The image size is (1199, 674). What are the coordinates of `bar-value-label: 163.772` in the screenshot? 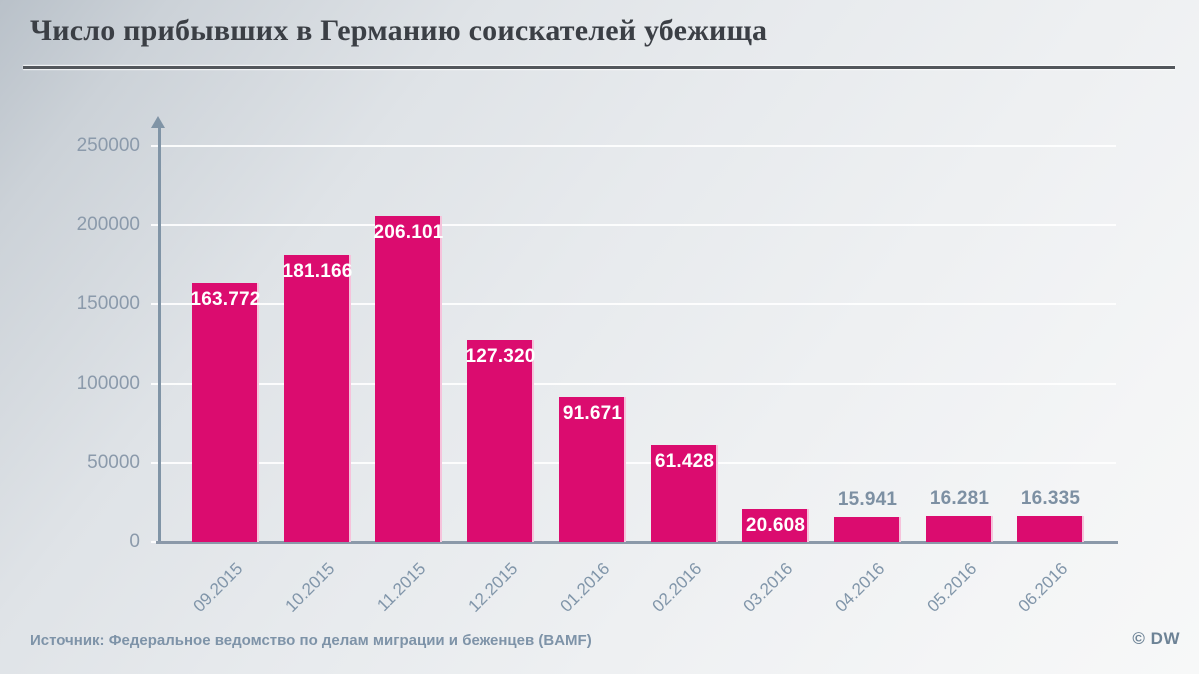 It's located at (225, 299).